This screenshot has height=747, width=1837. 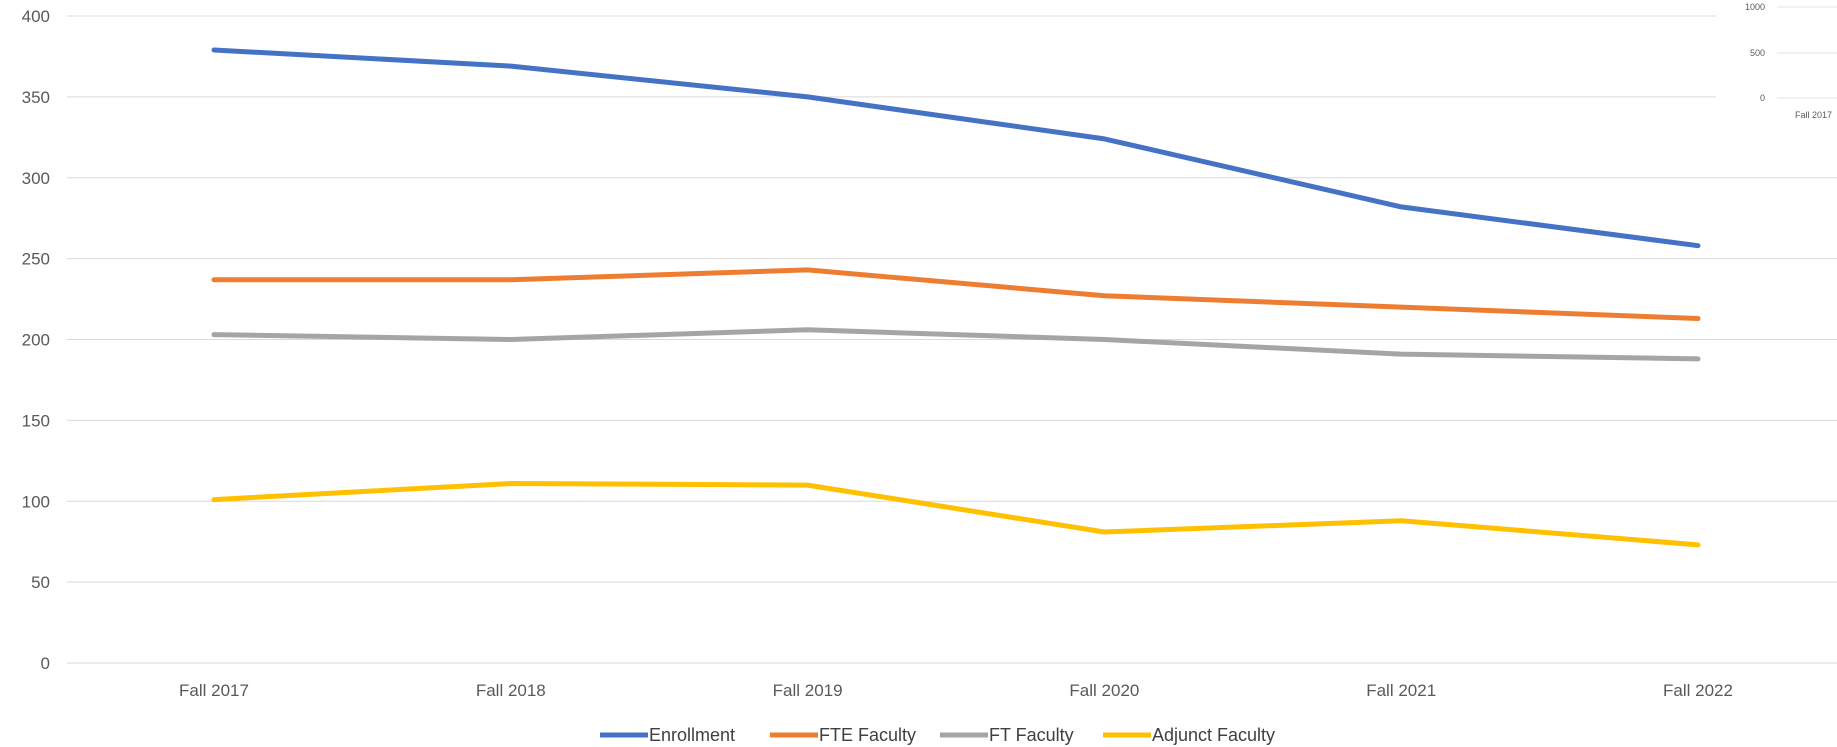 What do you see at coordinates (1757, 53) in the screenshot?
I see `inset-y-tick-label: 500` at bounding box center [1757, 53].